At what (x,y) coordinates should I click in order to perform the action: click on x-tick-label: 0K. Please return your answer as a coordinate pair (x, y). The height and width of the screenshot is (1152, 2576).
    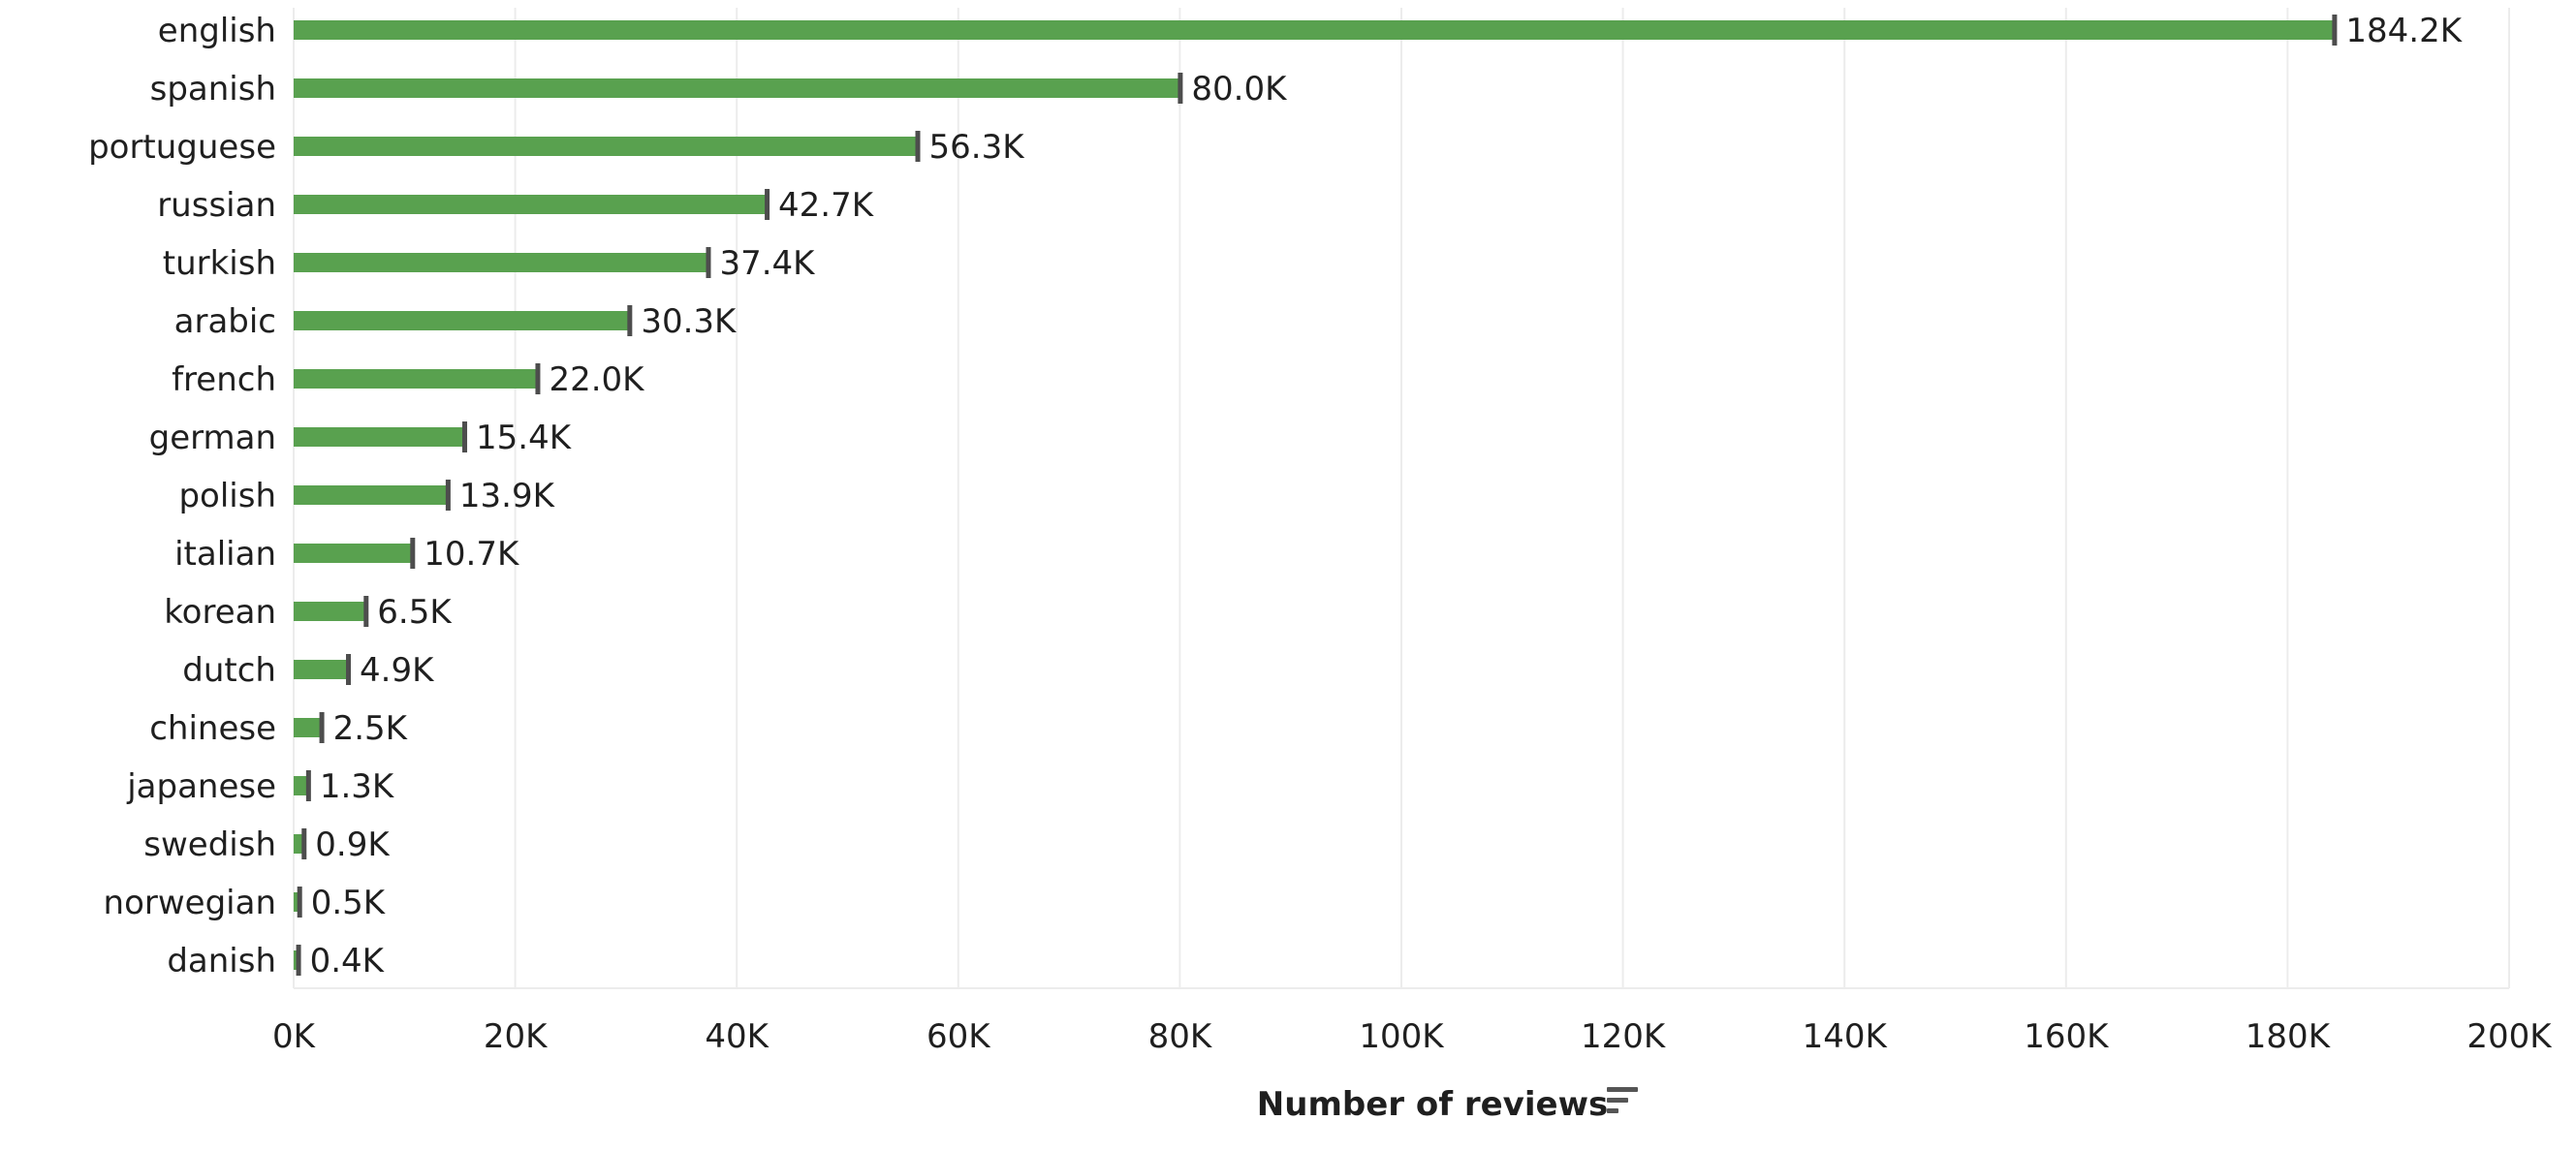
    Looking at the image, I should click on (294, 1036).